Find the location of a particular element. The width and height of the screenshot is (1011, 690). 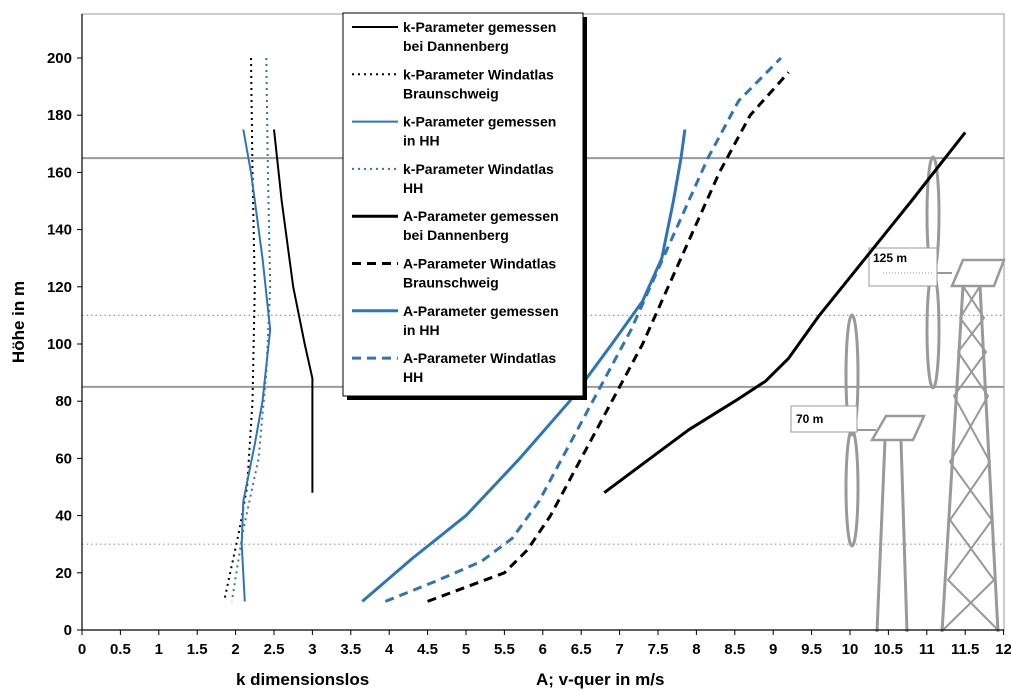

x-axis-title-left: k dimensionslos is located at coordinates (302, 679).